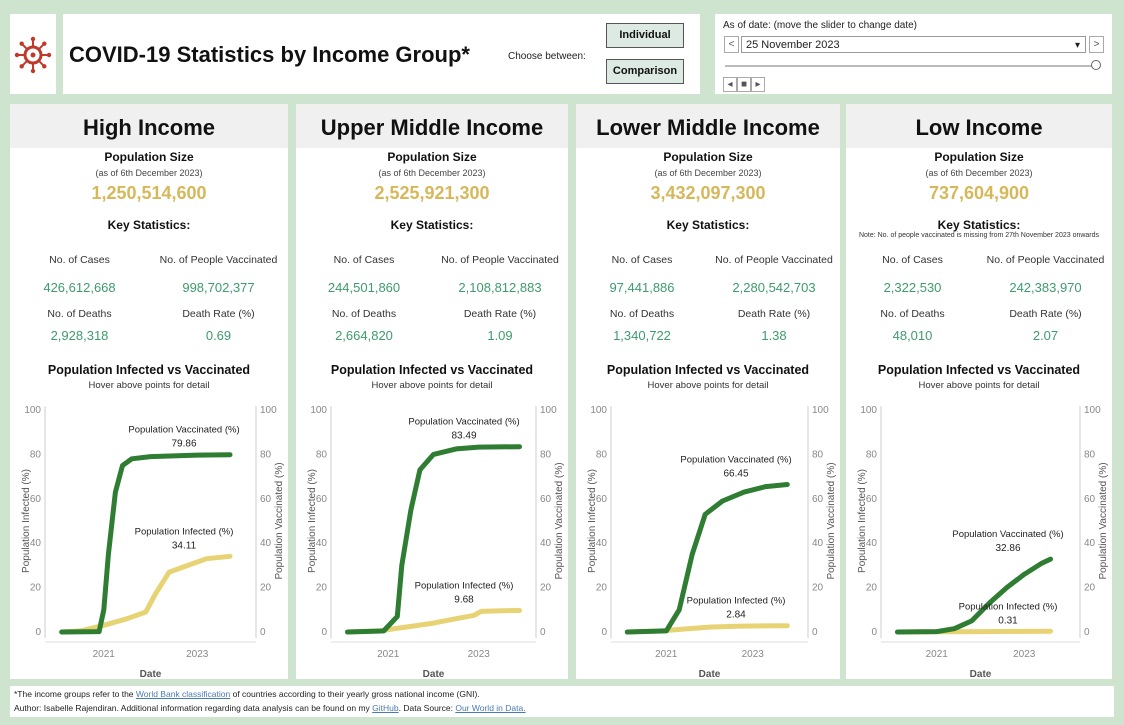 This screenshot has height=725, width=1124. What do you see at coordinates (708, 193) in the screenshot?
I see `population-value: 3,432,097,300` at bounding box center [708, 193].